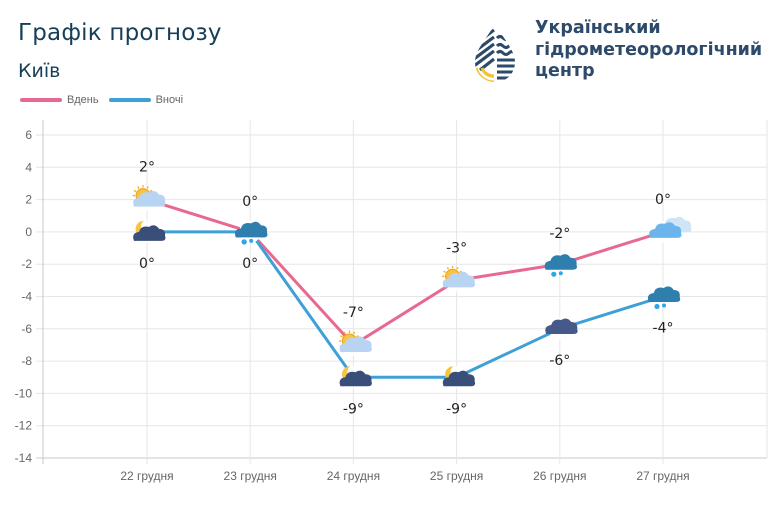 Image resolution: width=781 pixels, height=505 pixels. Describe the element at coordinates (662, 476) in the screenshot. I see `x-tick-label: 27 грудня` at that location.